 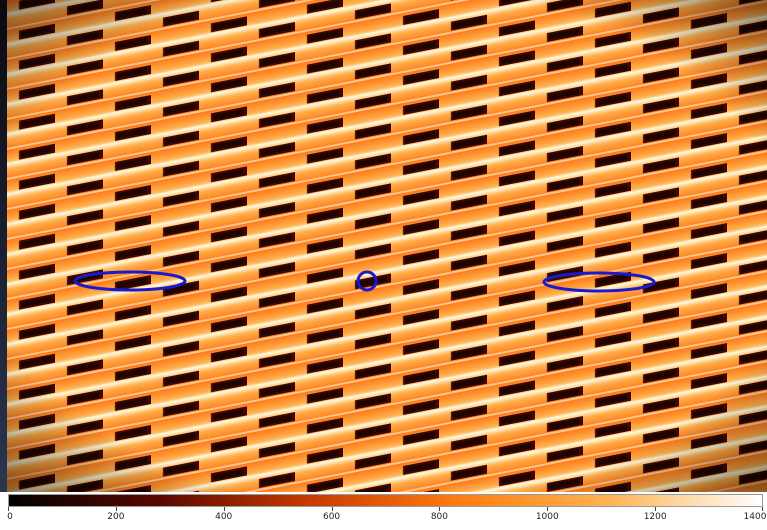 I want to click on colorbar-tick-label: 400, so click(x=224, y=517).